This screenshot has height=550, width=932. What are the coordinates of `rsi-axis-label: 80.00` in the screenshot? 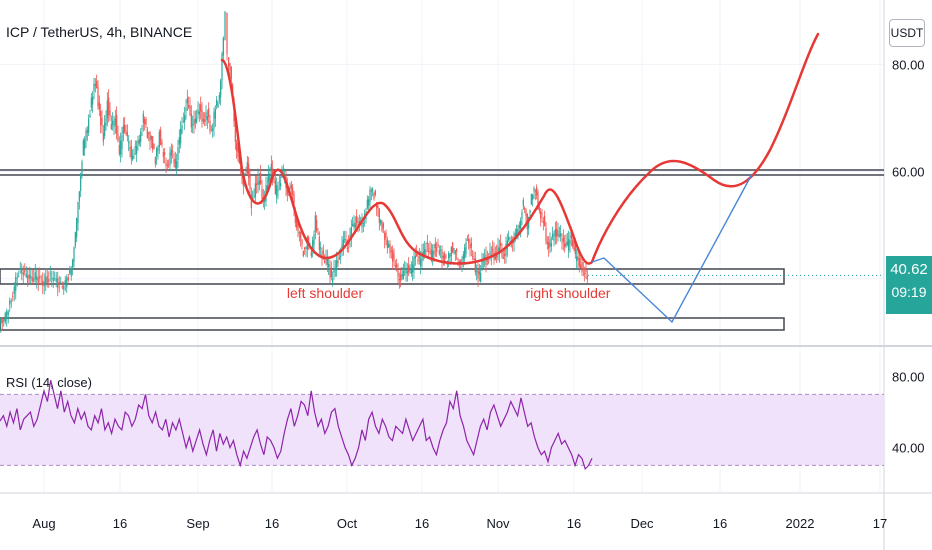 It's located at (908, 377).